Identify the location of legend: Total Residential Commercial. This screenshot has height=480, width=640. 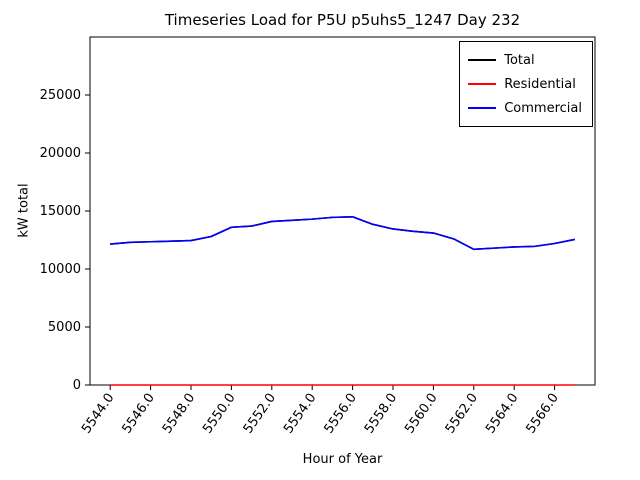
(526, 84).